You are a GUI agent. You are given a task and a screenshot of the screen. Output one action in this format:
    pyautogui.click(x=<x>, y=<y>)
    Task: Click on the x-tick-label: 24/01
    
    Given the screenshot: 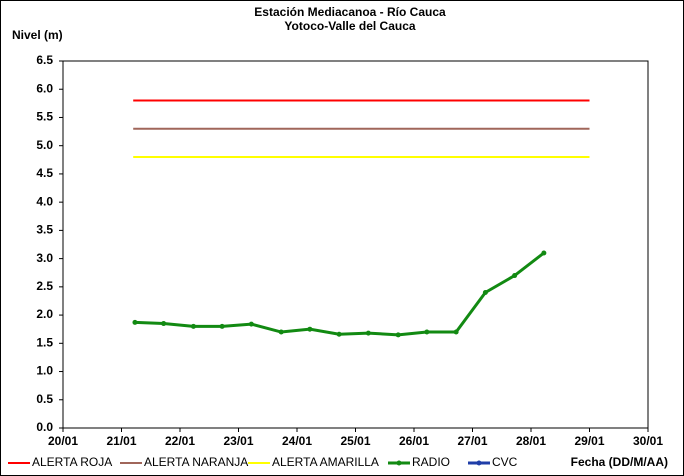 What is the action you would take?
    pyautogui.click(x=297, y=441)
    